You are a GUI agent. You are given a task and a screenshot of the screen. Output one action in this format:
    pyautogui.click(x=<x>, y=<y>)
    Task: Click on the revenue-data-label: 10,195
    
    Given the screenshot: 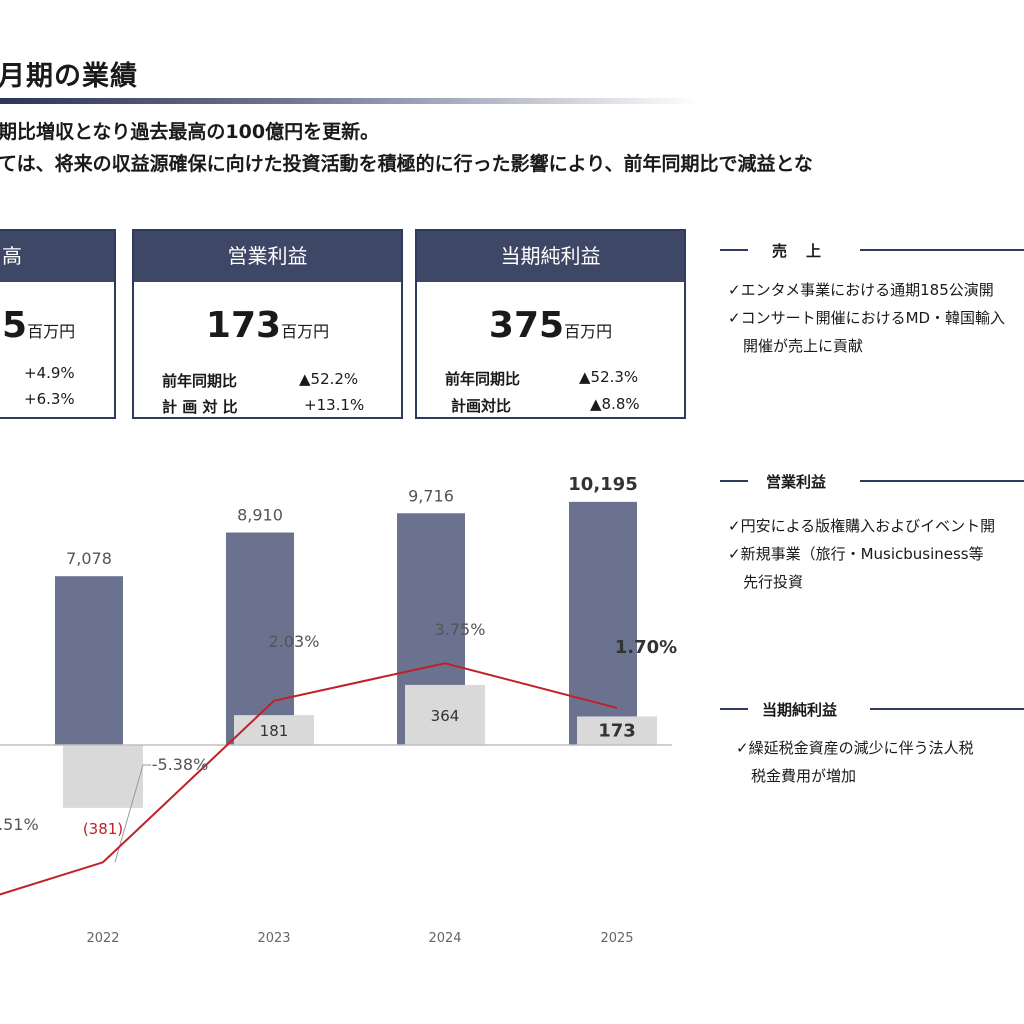 What is the action you would take?
    pyautogui.click(x=602, y=484)
    